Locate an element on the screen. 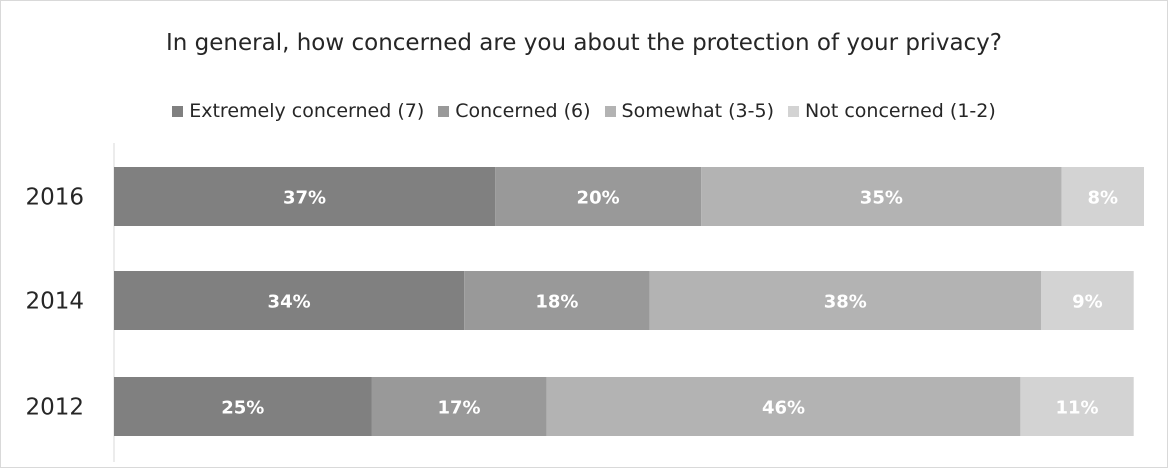 Image resolution: width=1168 pixels, height=468 pixels. data-label-2014-series-2: 38% is located at coordinates (845, 302).